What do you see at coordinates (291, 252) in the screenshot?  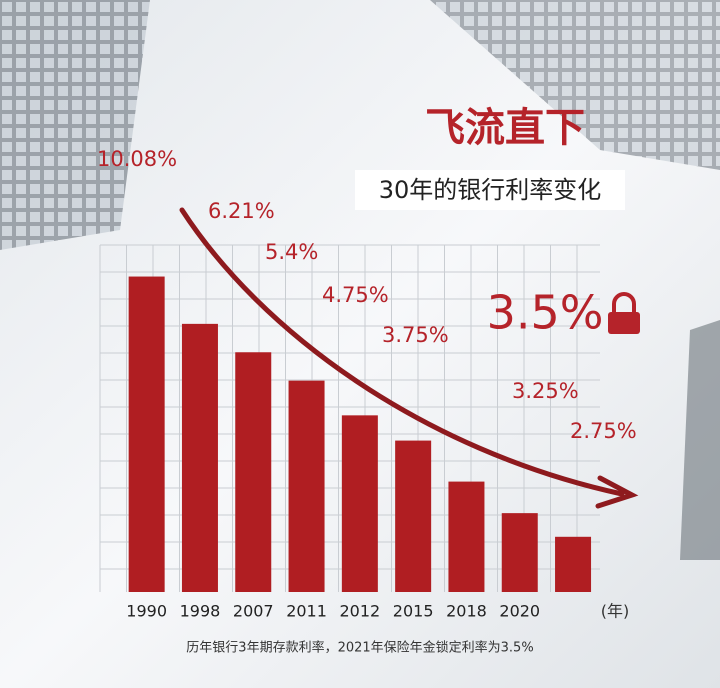 I see `annotation: 5.4%` at bounding box center [291, 252].